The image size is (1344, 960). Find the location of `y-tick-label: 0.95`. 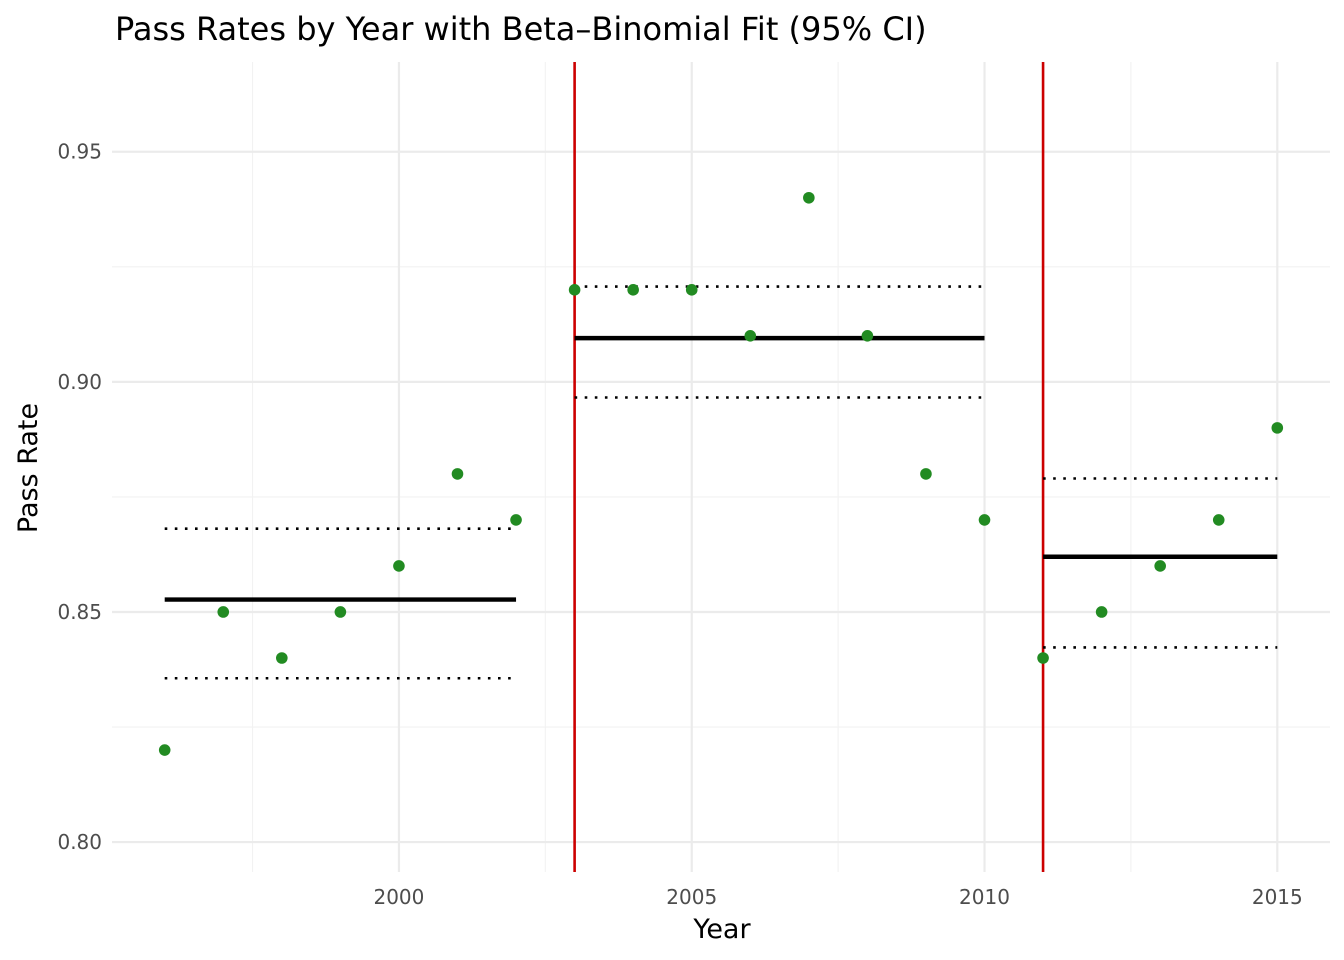

y-tick-label: 0.95 is located at coordinates (79, 152).